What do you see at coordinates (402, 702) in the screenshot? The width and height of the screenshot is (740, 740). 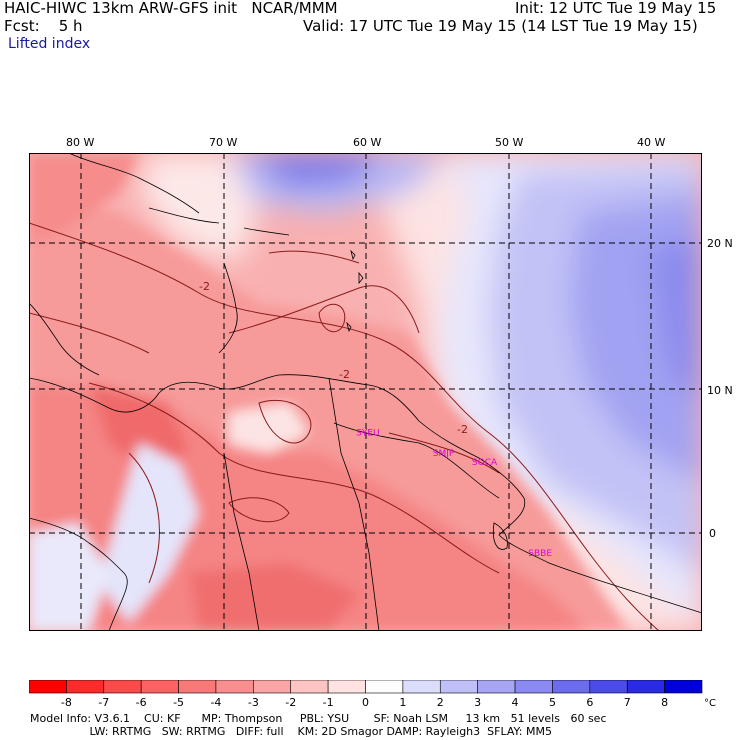 I see `colorbar-label: 1` at bounding box center [402, 702].